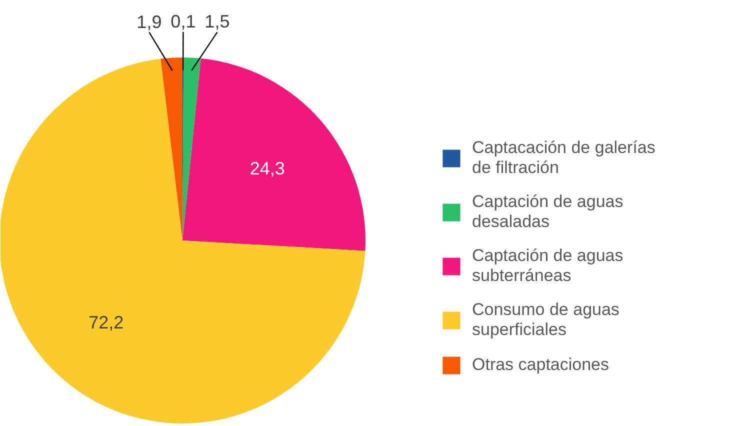 The image size is (733, 426). I want to click on data-label: 0,1, so click(183, 21).